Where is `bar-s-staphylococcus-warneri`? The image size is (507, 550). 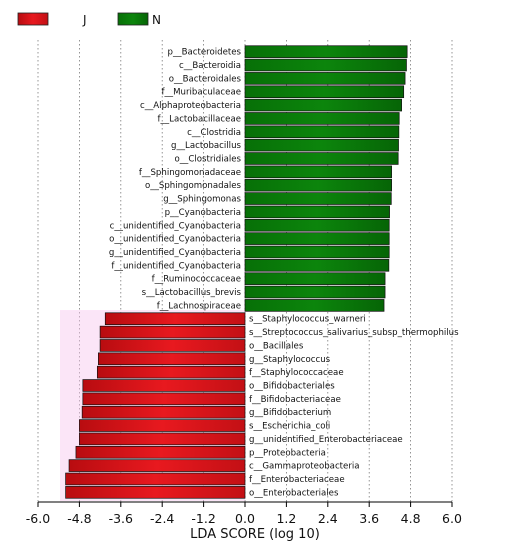
bar-s-staphylococcus-warneri is located at coordinates (175, 319).